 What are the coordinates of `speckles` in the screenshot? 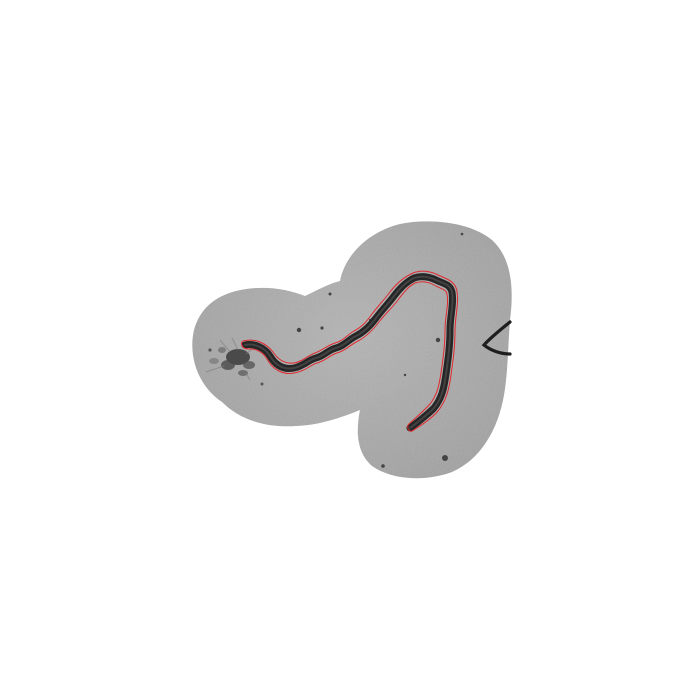 It's located at (380, 350).